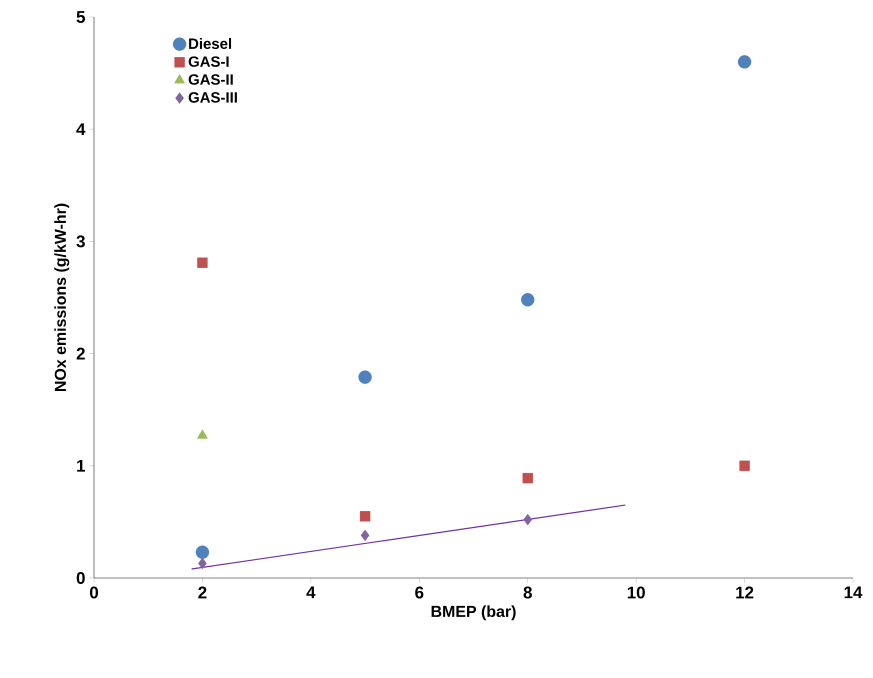  Describe the element at coordinates (80, 578) in the screenshot. I see `y-tick-label: 0` at that location.